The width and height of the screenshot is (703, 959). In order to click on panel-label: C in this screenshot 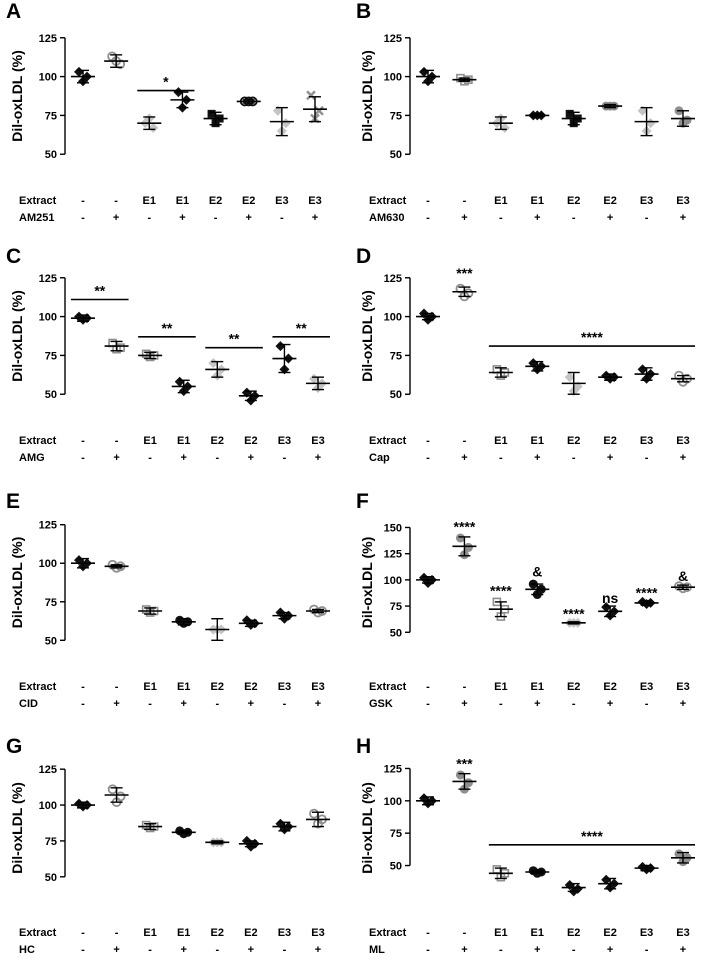, I will do `click(13, 256)`.